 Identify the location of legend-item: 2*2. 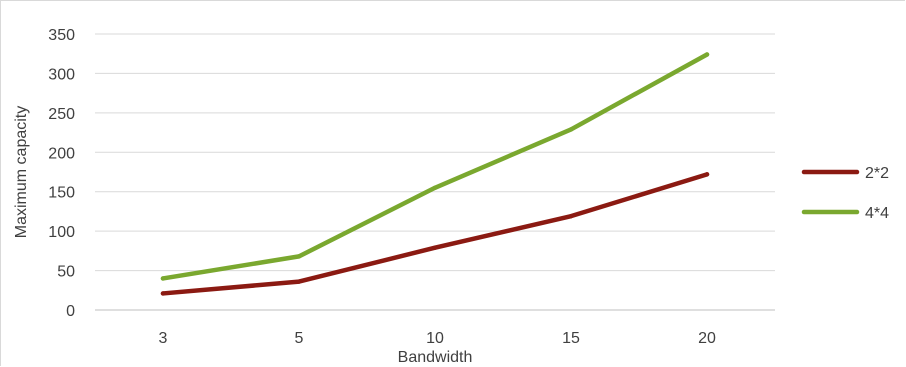
(845, 173).